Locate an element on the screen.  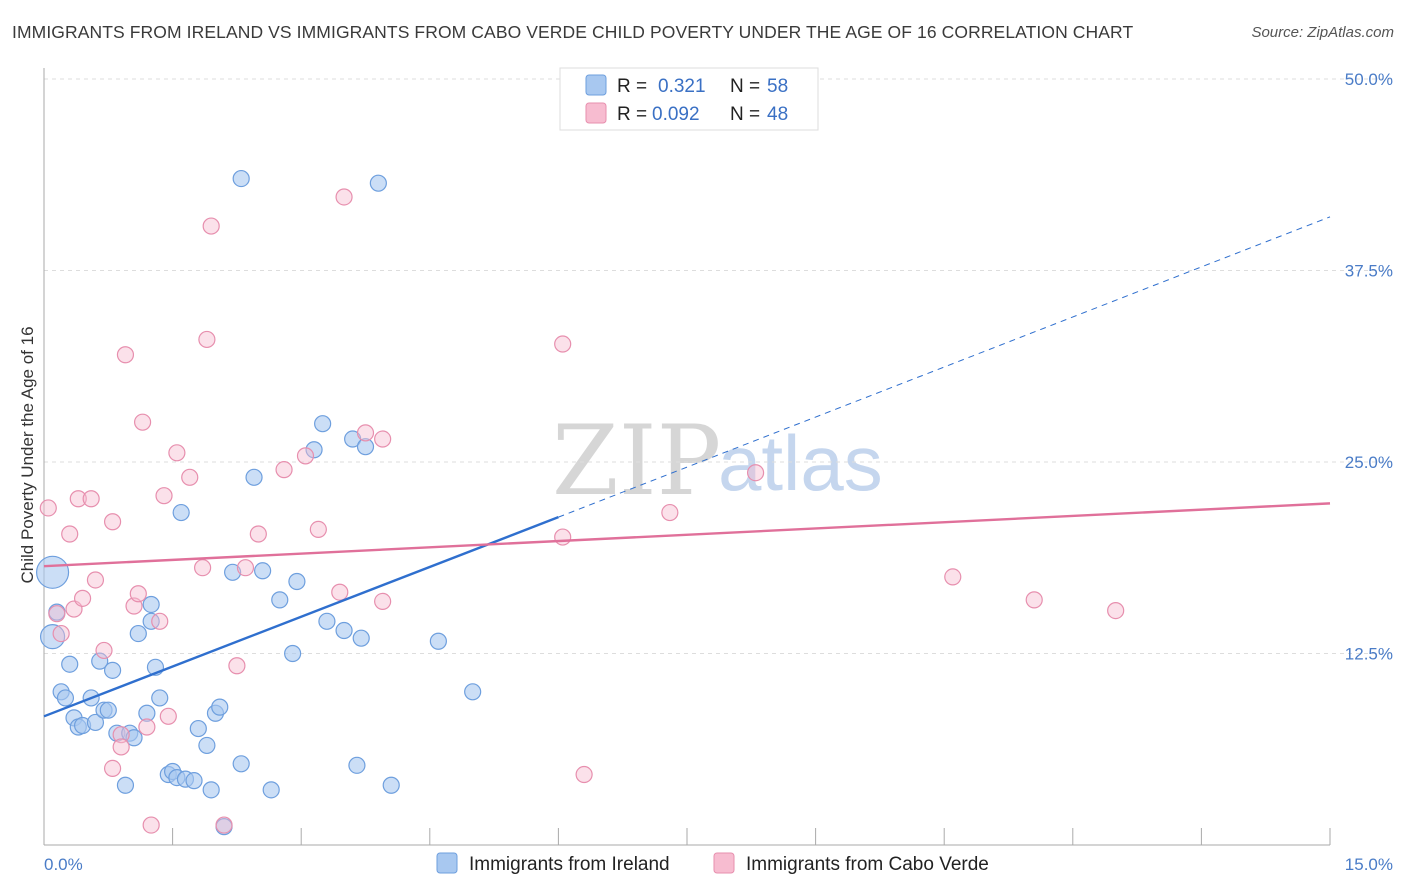
watermark-atlas: atlas is located at coordinates (800, 463).